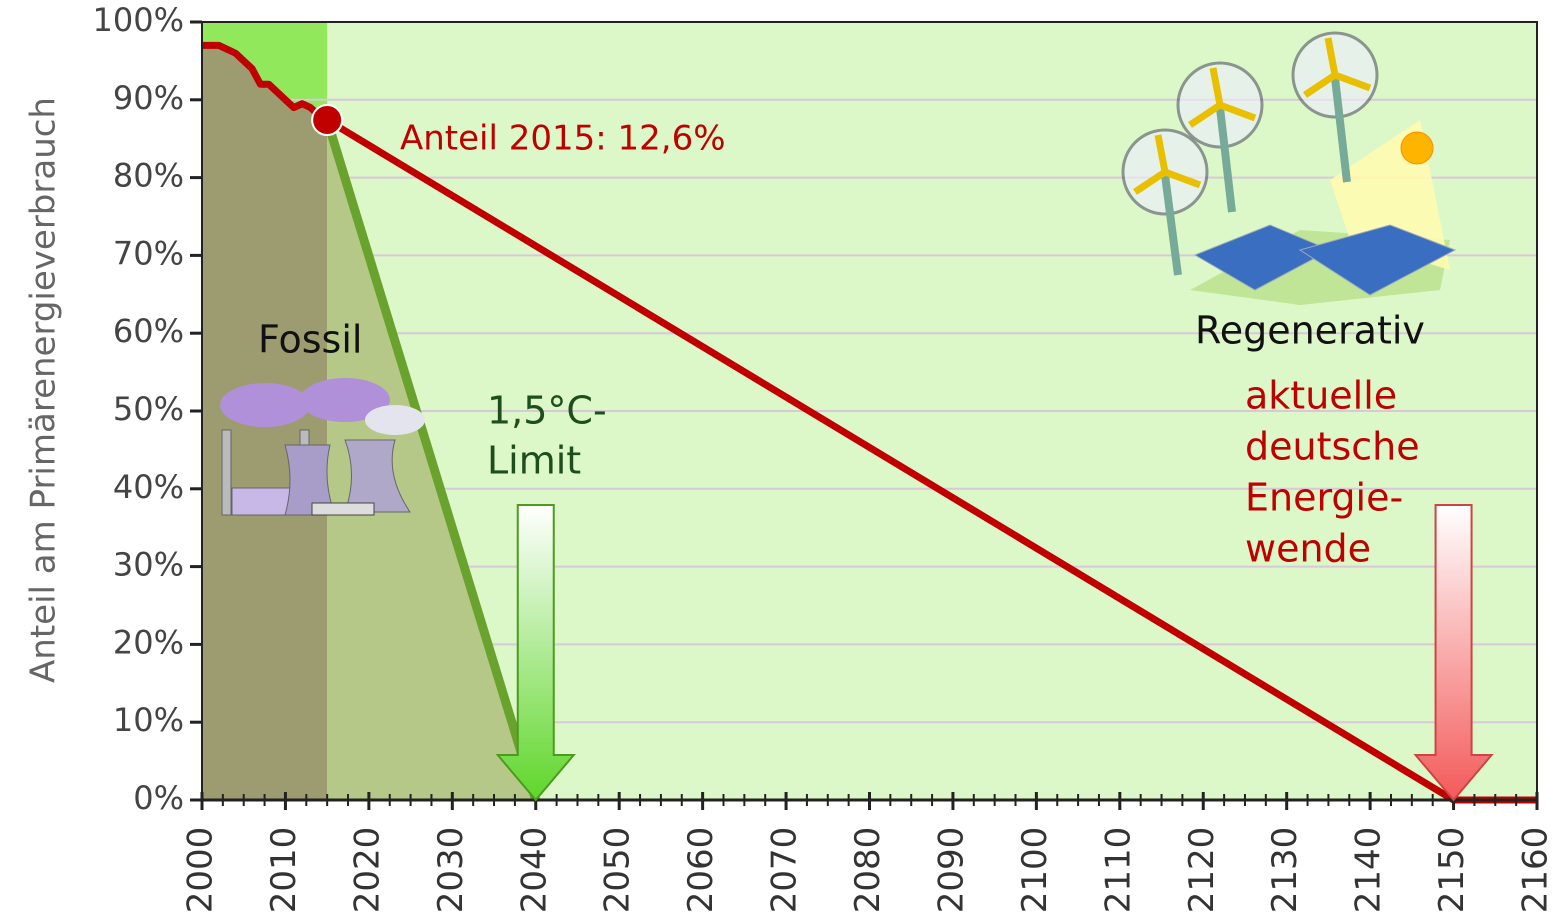 The image size is (1565, 915). I want to click on x-tick-label: 2150, so click(1452, 870).